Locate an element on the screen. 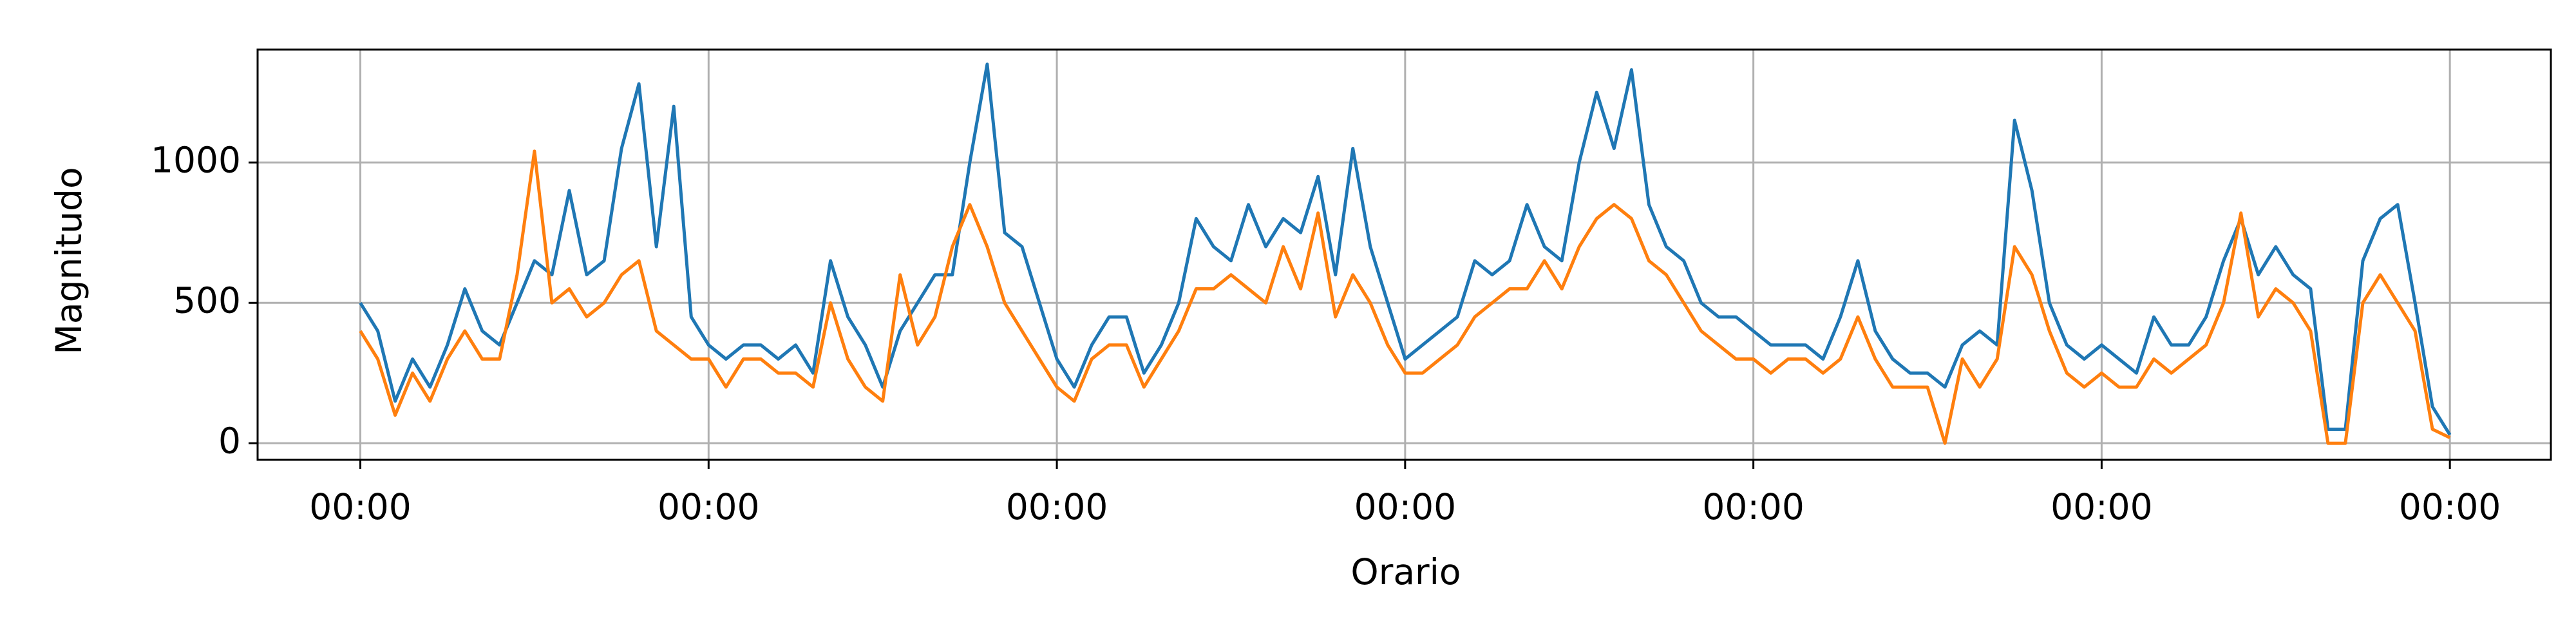  y-tick-label: 500 is located at coordinates (207, 300).